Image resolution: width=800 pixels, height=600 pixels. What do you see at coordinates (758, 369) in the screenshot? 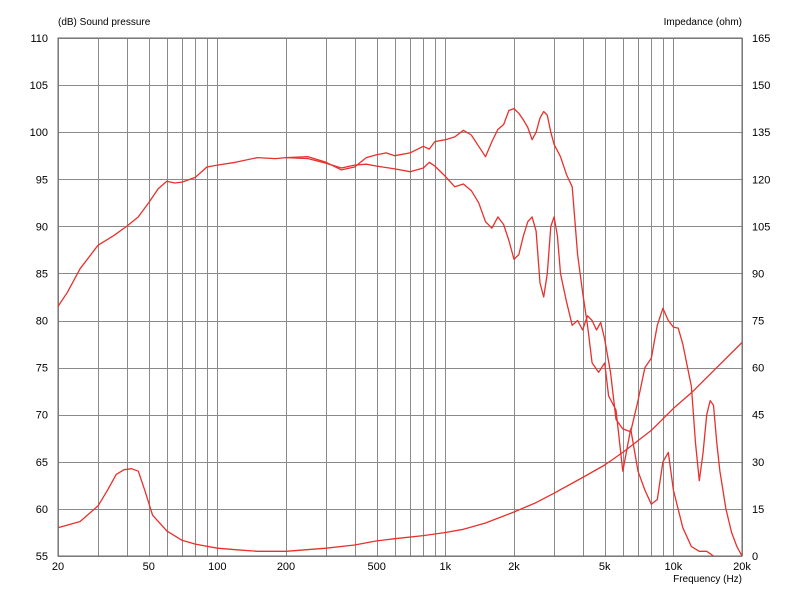
I see `y2-tick-label: 60` at bounding box center [758, 369].